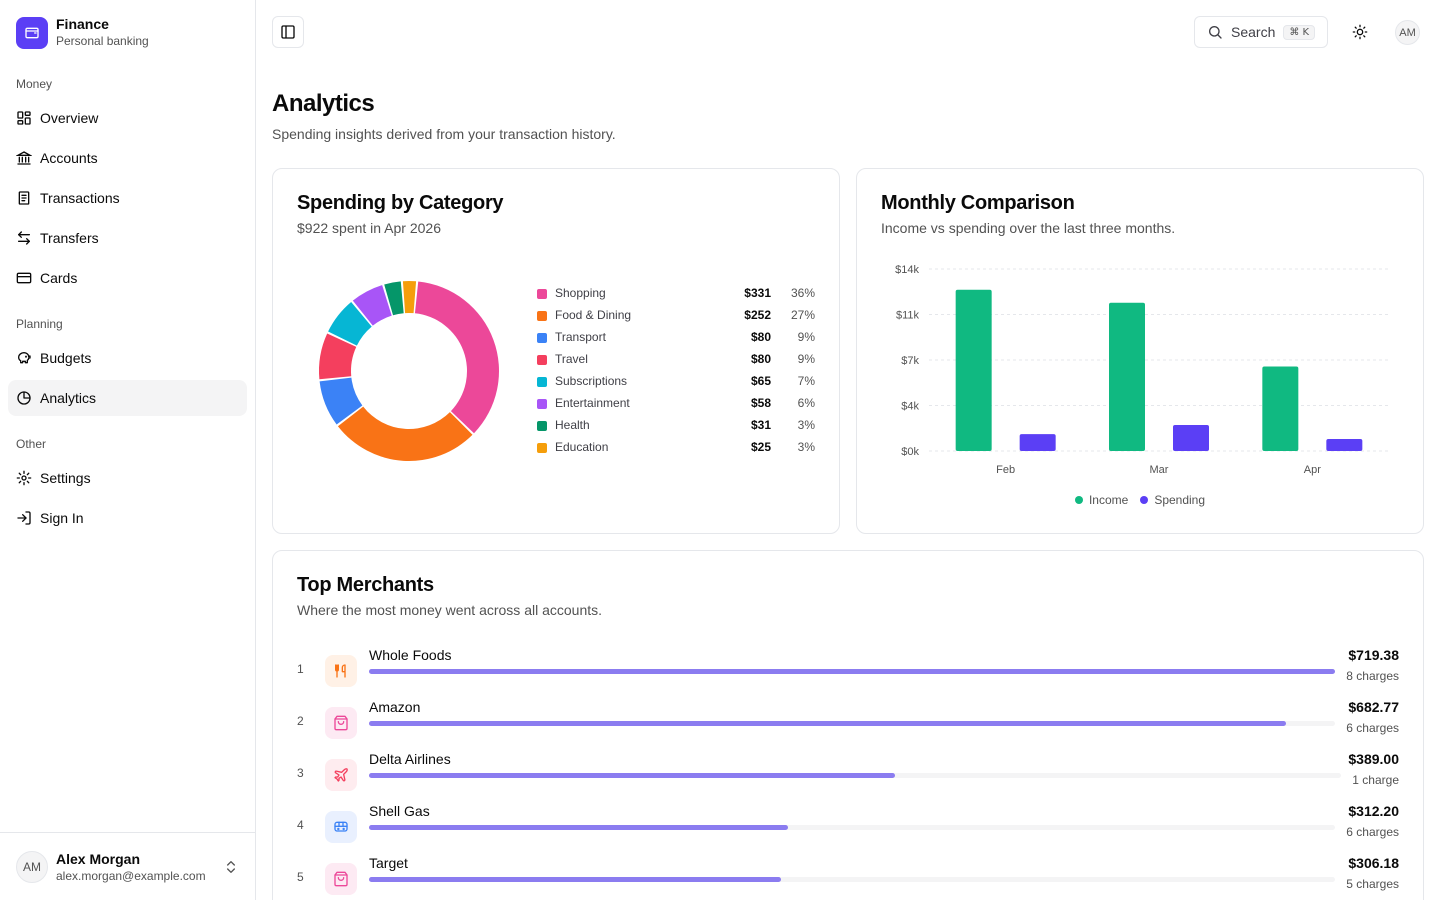 The height and width of the screenshot is (900, 1440). Describe the element at coordinates (1373, 707) in the screenshot. I see `merchant-amount: $682.77` at that location.